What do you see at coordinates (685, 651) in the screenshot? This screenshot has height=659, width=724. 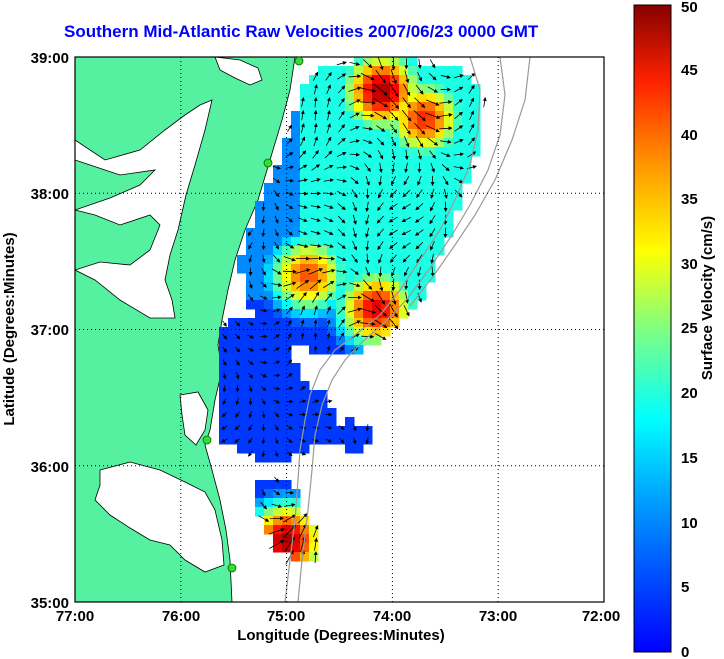 I see `colorbar-tick-label: 0` at bounding box center [685, 651].